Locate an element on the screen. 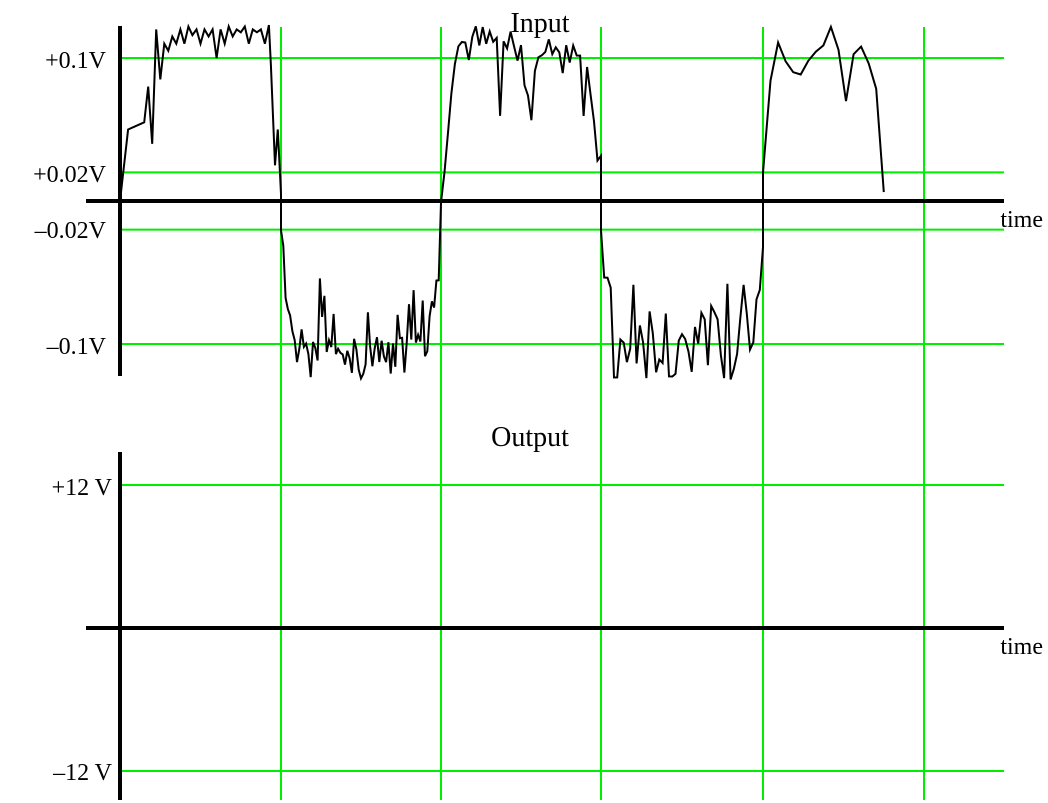  input-ytick-label-minus-0-02: –0.02V is located at coordinates (70, 231).